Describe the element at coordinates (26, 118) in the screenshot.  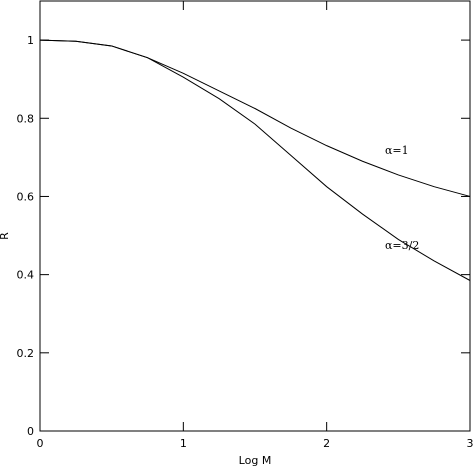
I see `y-tick-label: 0.8` at that location.